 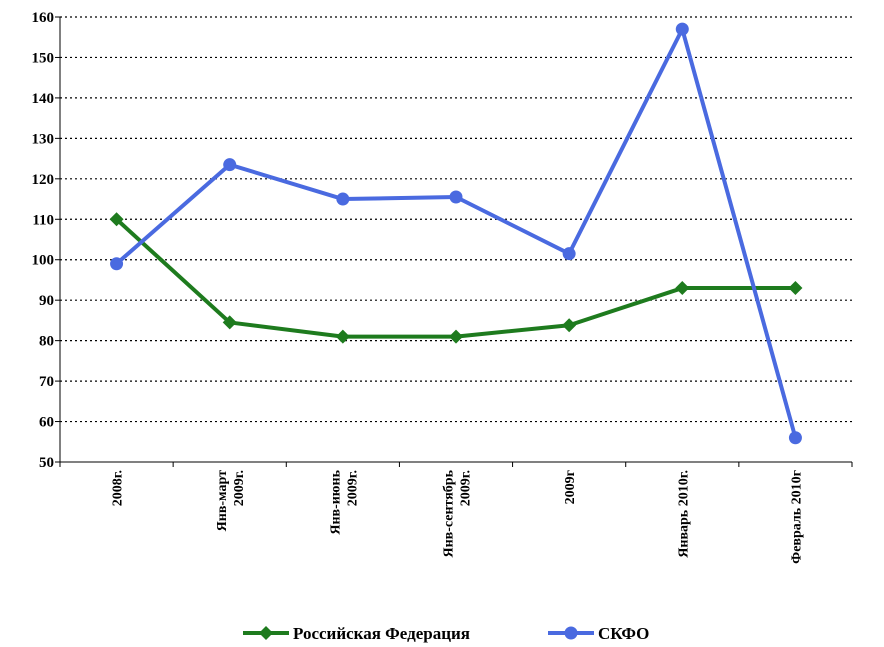 What do you see at coordinates (46, 382) in the screenshot?
I see `y-tick-label: 70` at bounding box center [46, 382].